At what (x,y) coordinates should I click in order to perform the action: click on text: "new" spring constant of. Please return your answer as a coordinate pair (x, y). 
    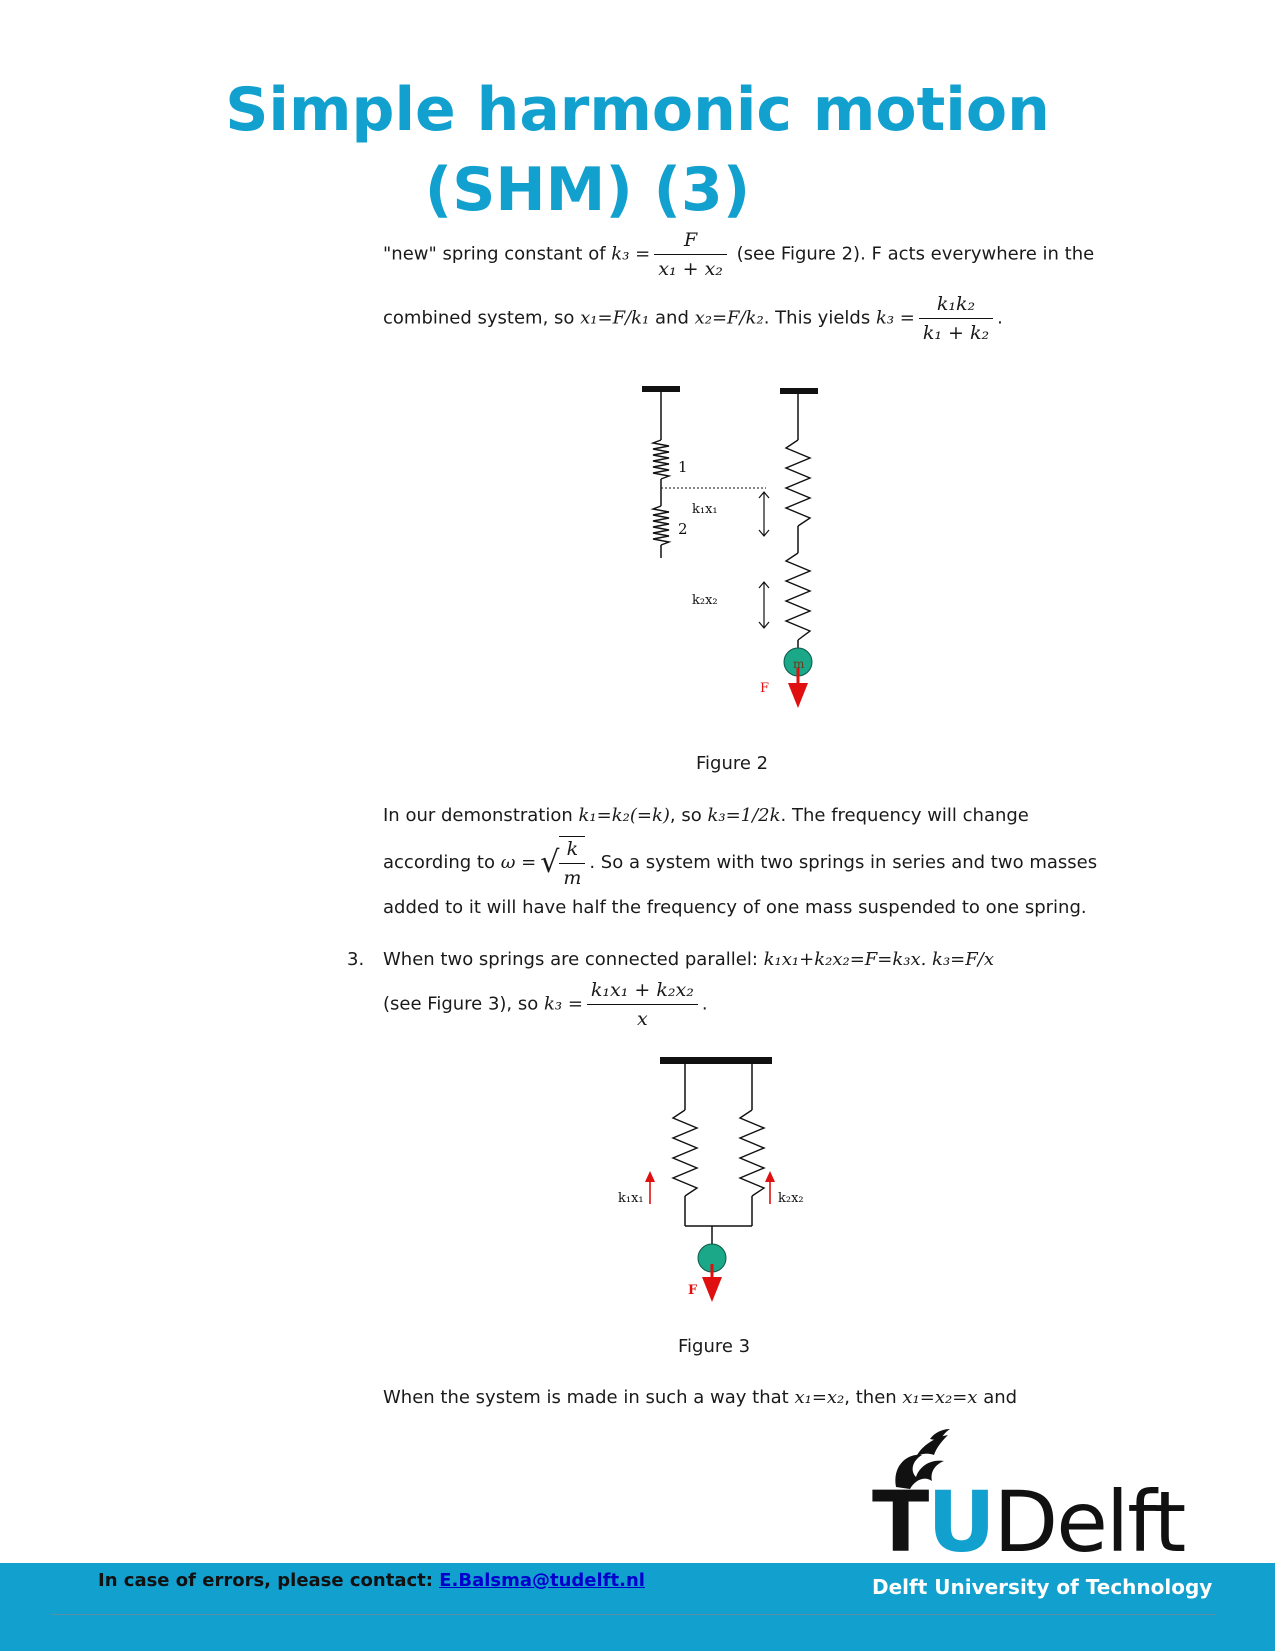
    Looking at the image, I should click on (497, 254).